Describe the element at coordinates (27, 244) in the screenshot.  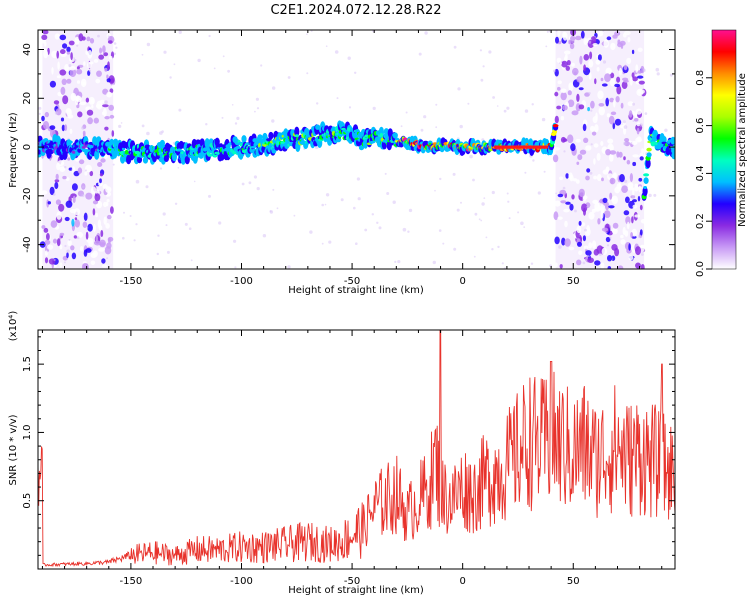
I see `y-tick-label: -40` at that location.